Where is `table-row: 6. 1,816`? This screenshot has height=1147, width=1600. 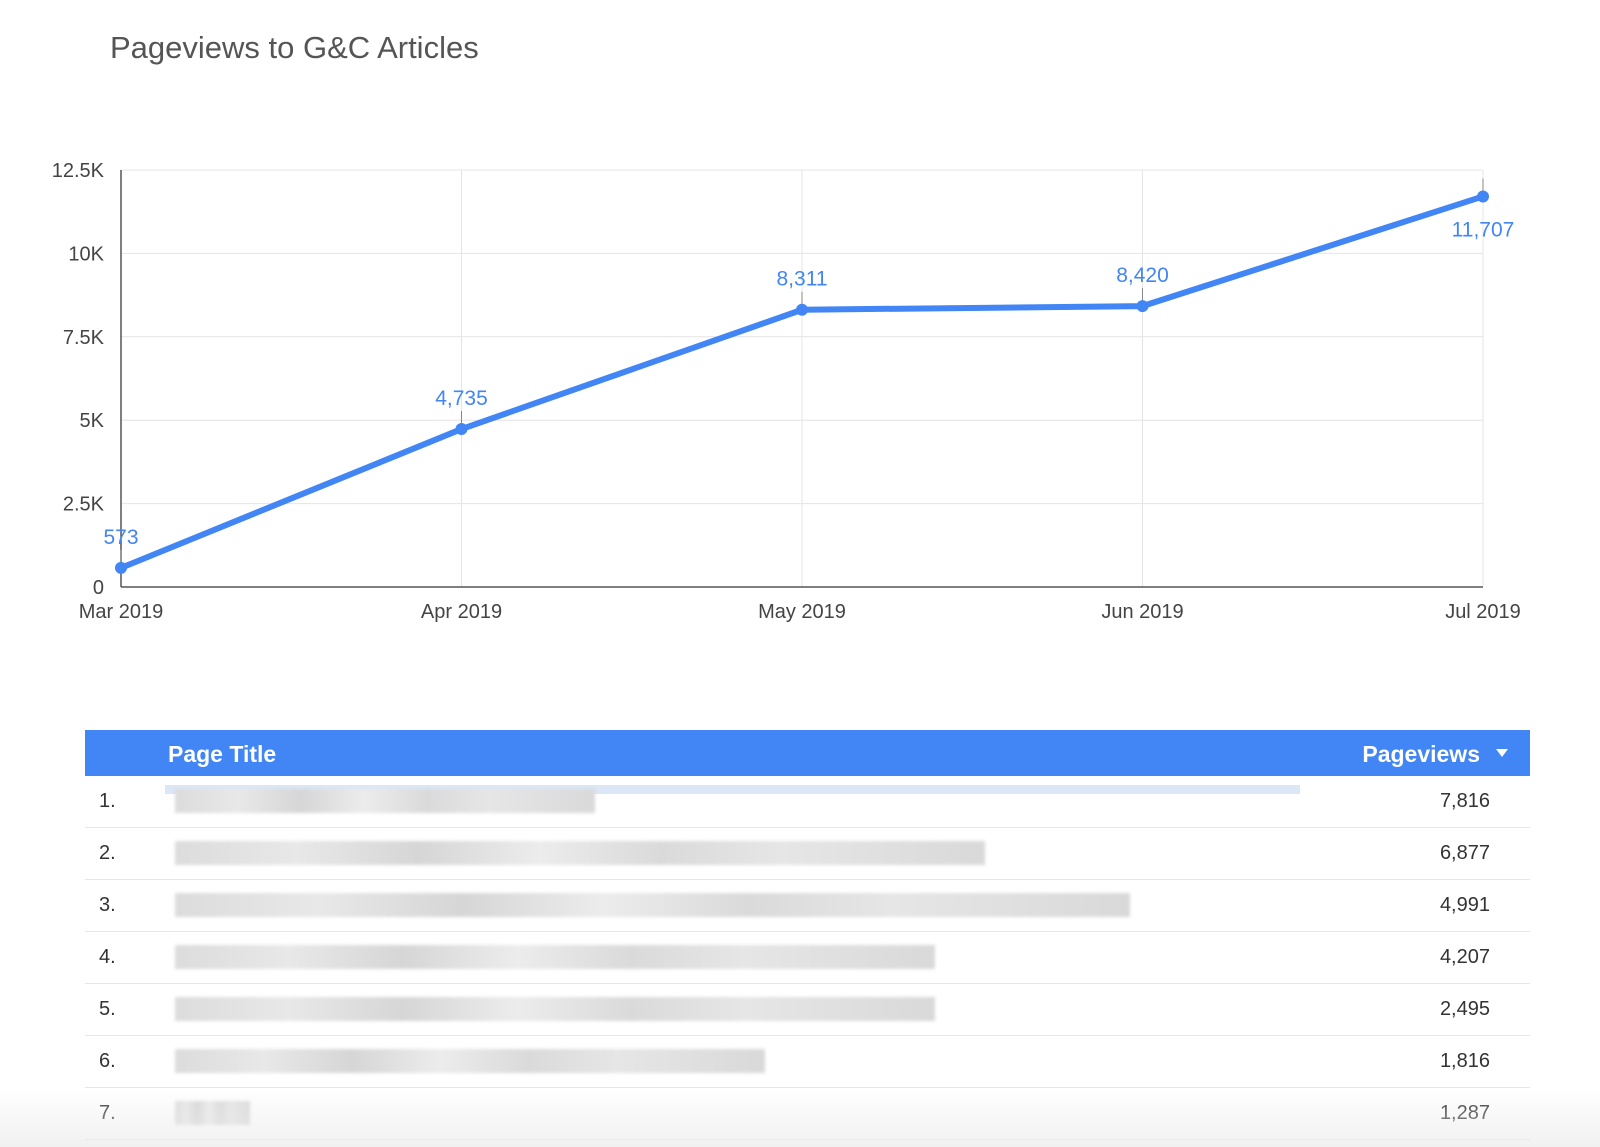 table-row: 6. 1,816 is located at coordinates (807, 1062).